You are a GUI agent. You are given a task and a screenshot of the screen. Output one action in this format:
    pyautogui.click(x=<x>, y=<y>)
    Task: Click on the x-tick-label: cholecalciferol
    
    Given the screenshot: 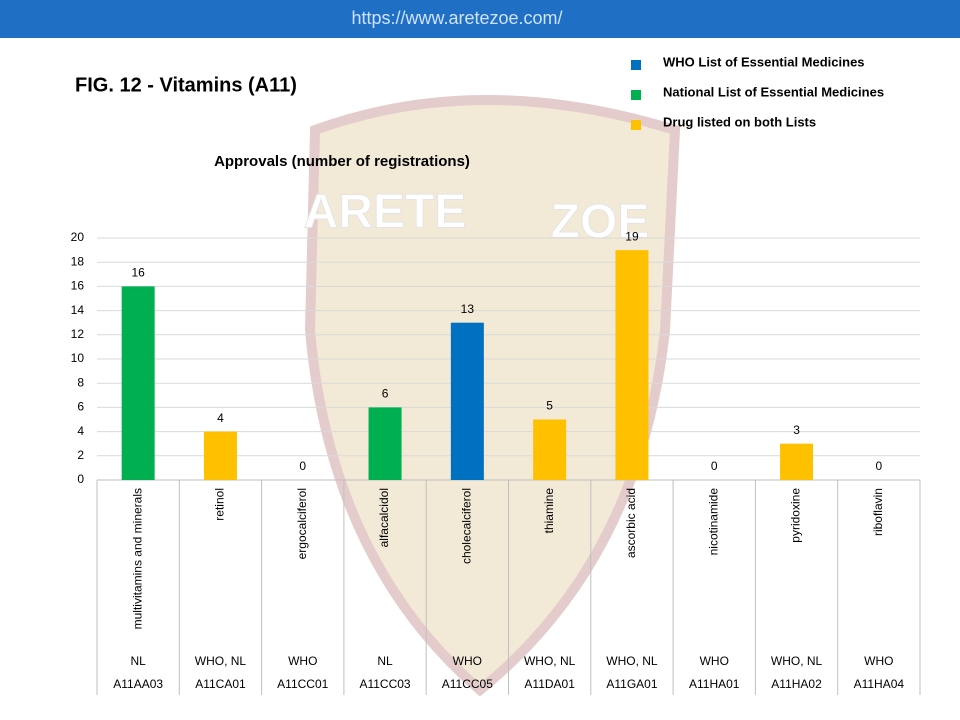 What is the action you would take?
    pyautogui.click(x=467, y=526)
    